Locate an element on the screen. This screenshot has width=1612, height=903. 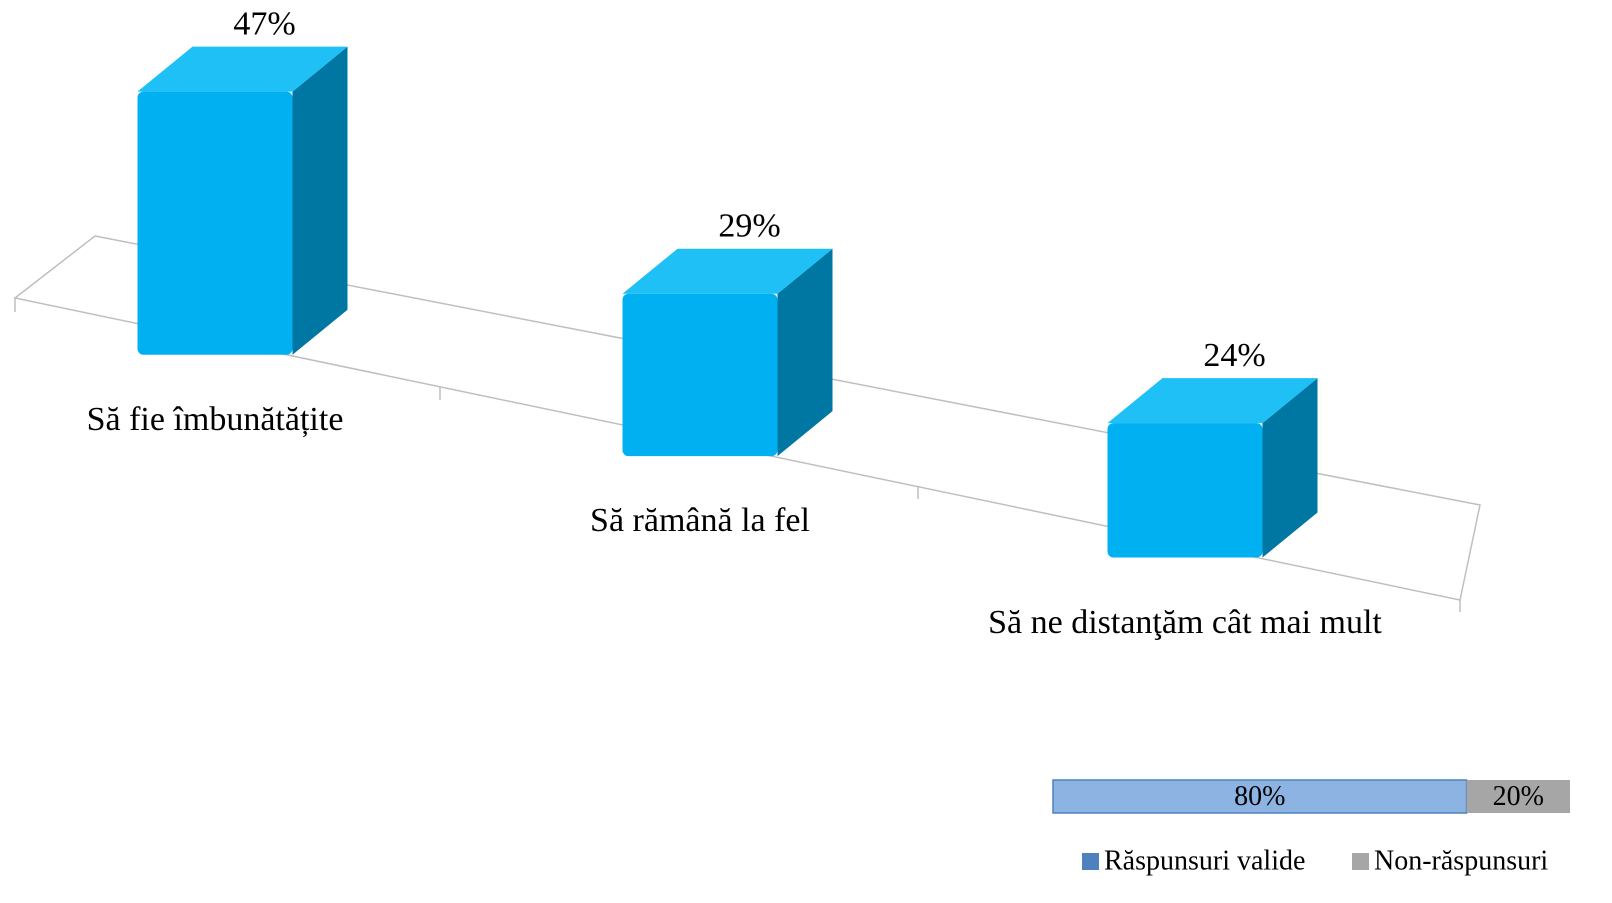
value-label: 29% is located at coordinates (749, 226).